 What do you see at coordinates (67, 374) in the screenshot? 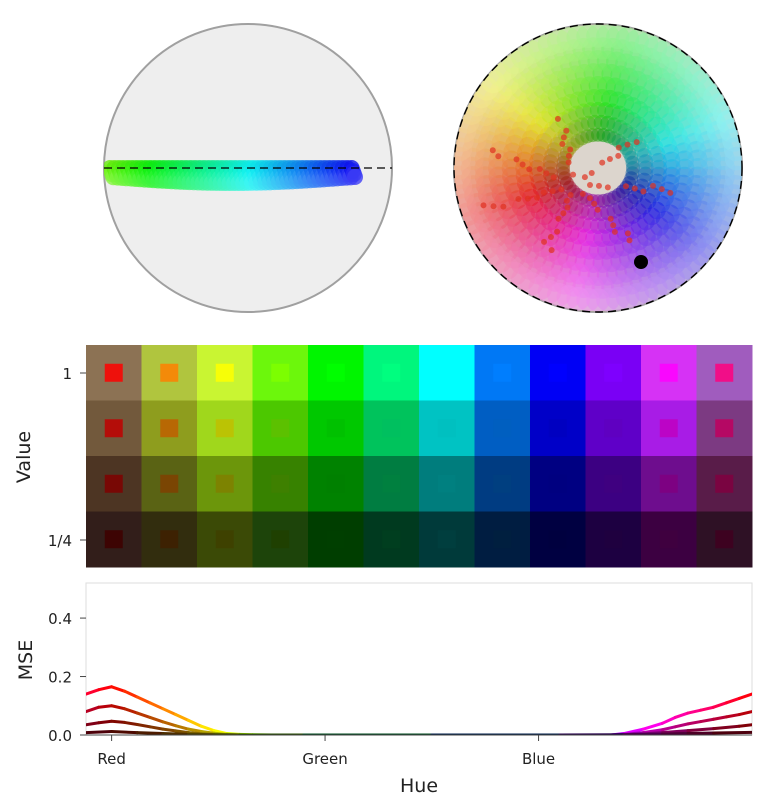
I see `y-tick-label-top: 1` at bounding box center [67, 374].